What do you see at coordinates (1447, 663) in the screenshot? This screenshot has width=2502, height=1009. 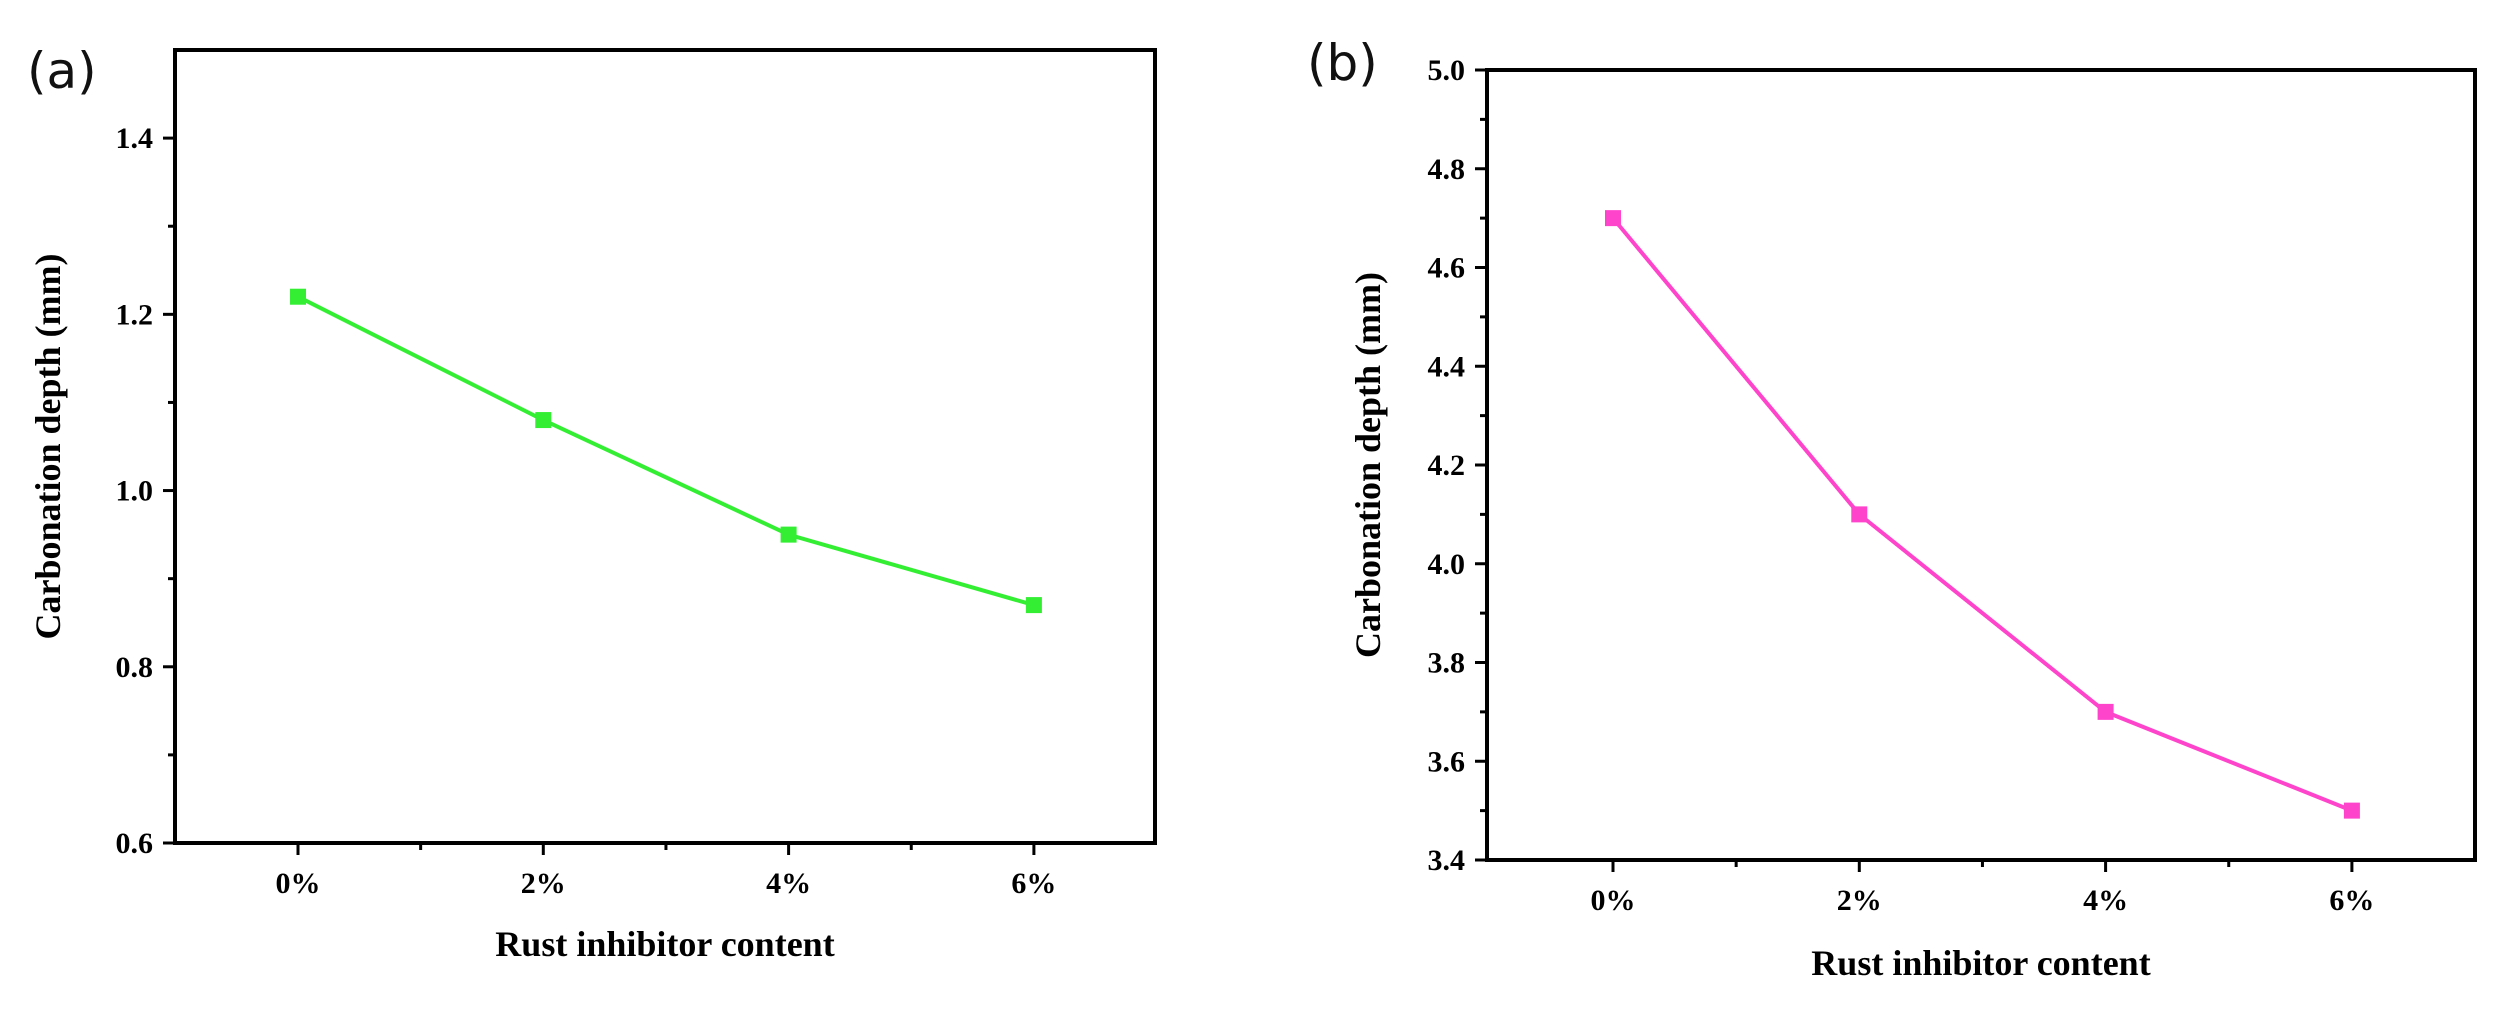 I see `y-tick-label: 3.8` at bounding box center [1447, 663].